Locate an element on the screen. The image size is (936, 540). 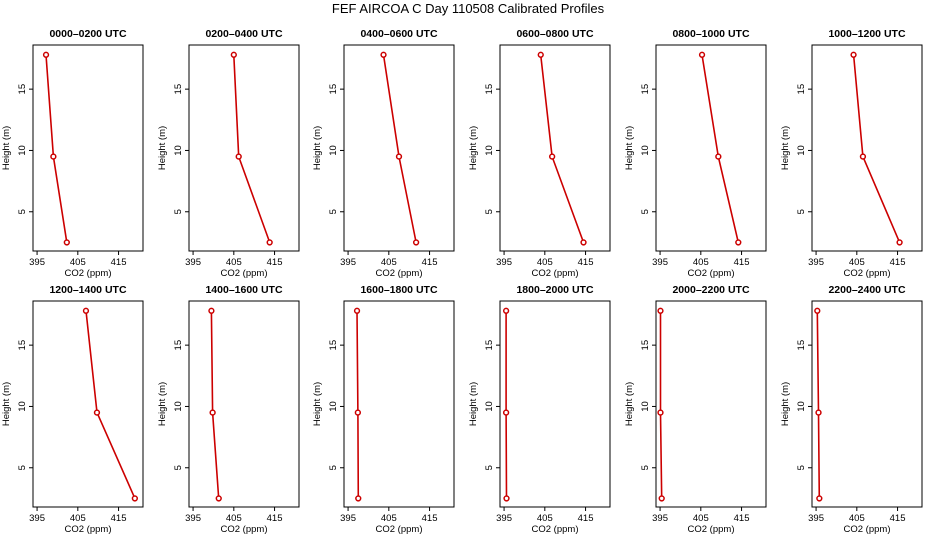
panel-title: 0800–1000 UTC is located at coordinates (710, 34).